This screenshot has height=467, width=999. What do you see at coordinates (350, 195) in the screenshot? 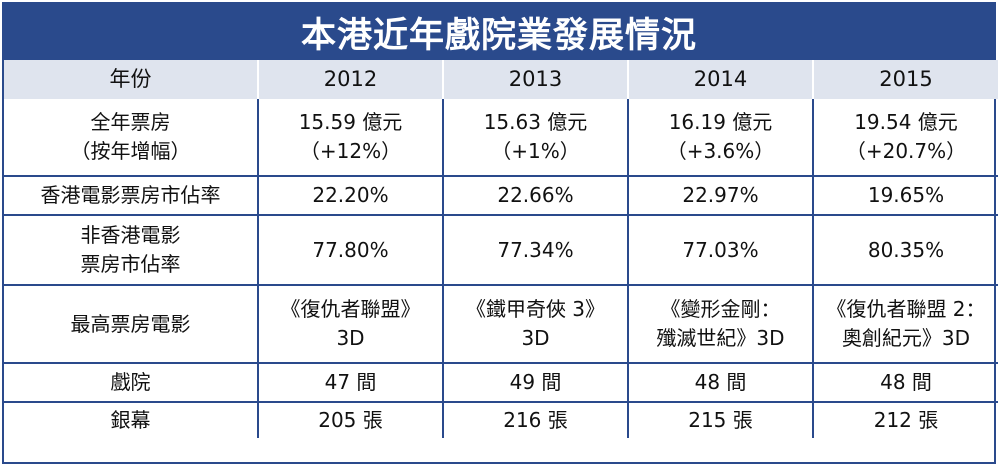
I see `table-cell: 22.20%` at bounding box center [350, 195].